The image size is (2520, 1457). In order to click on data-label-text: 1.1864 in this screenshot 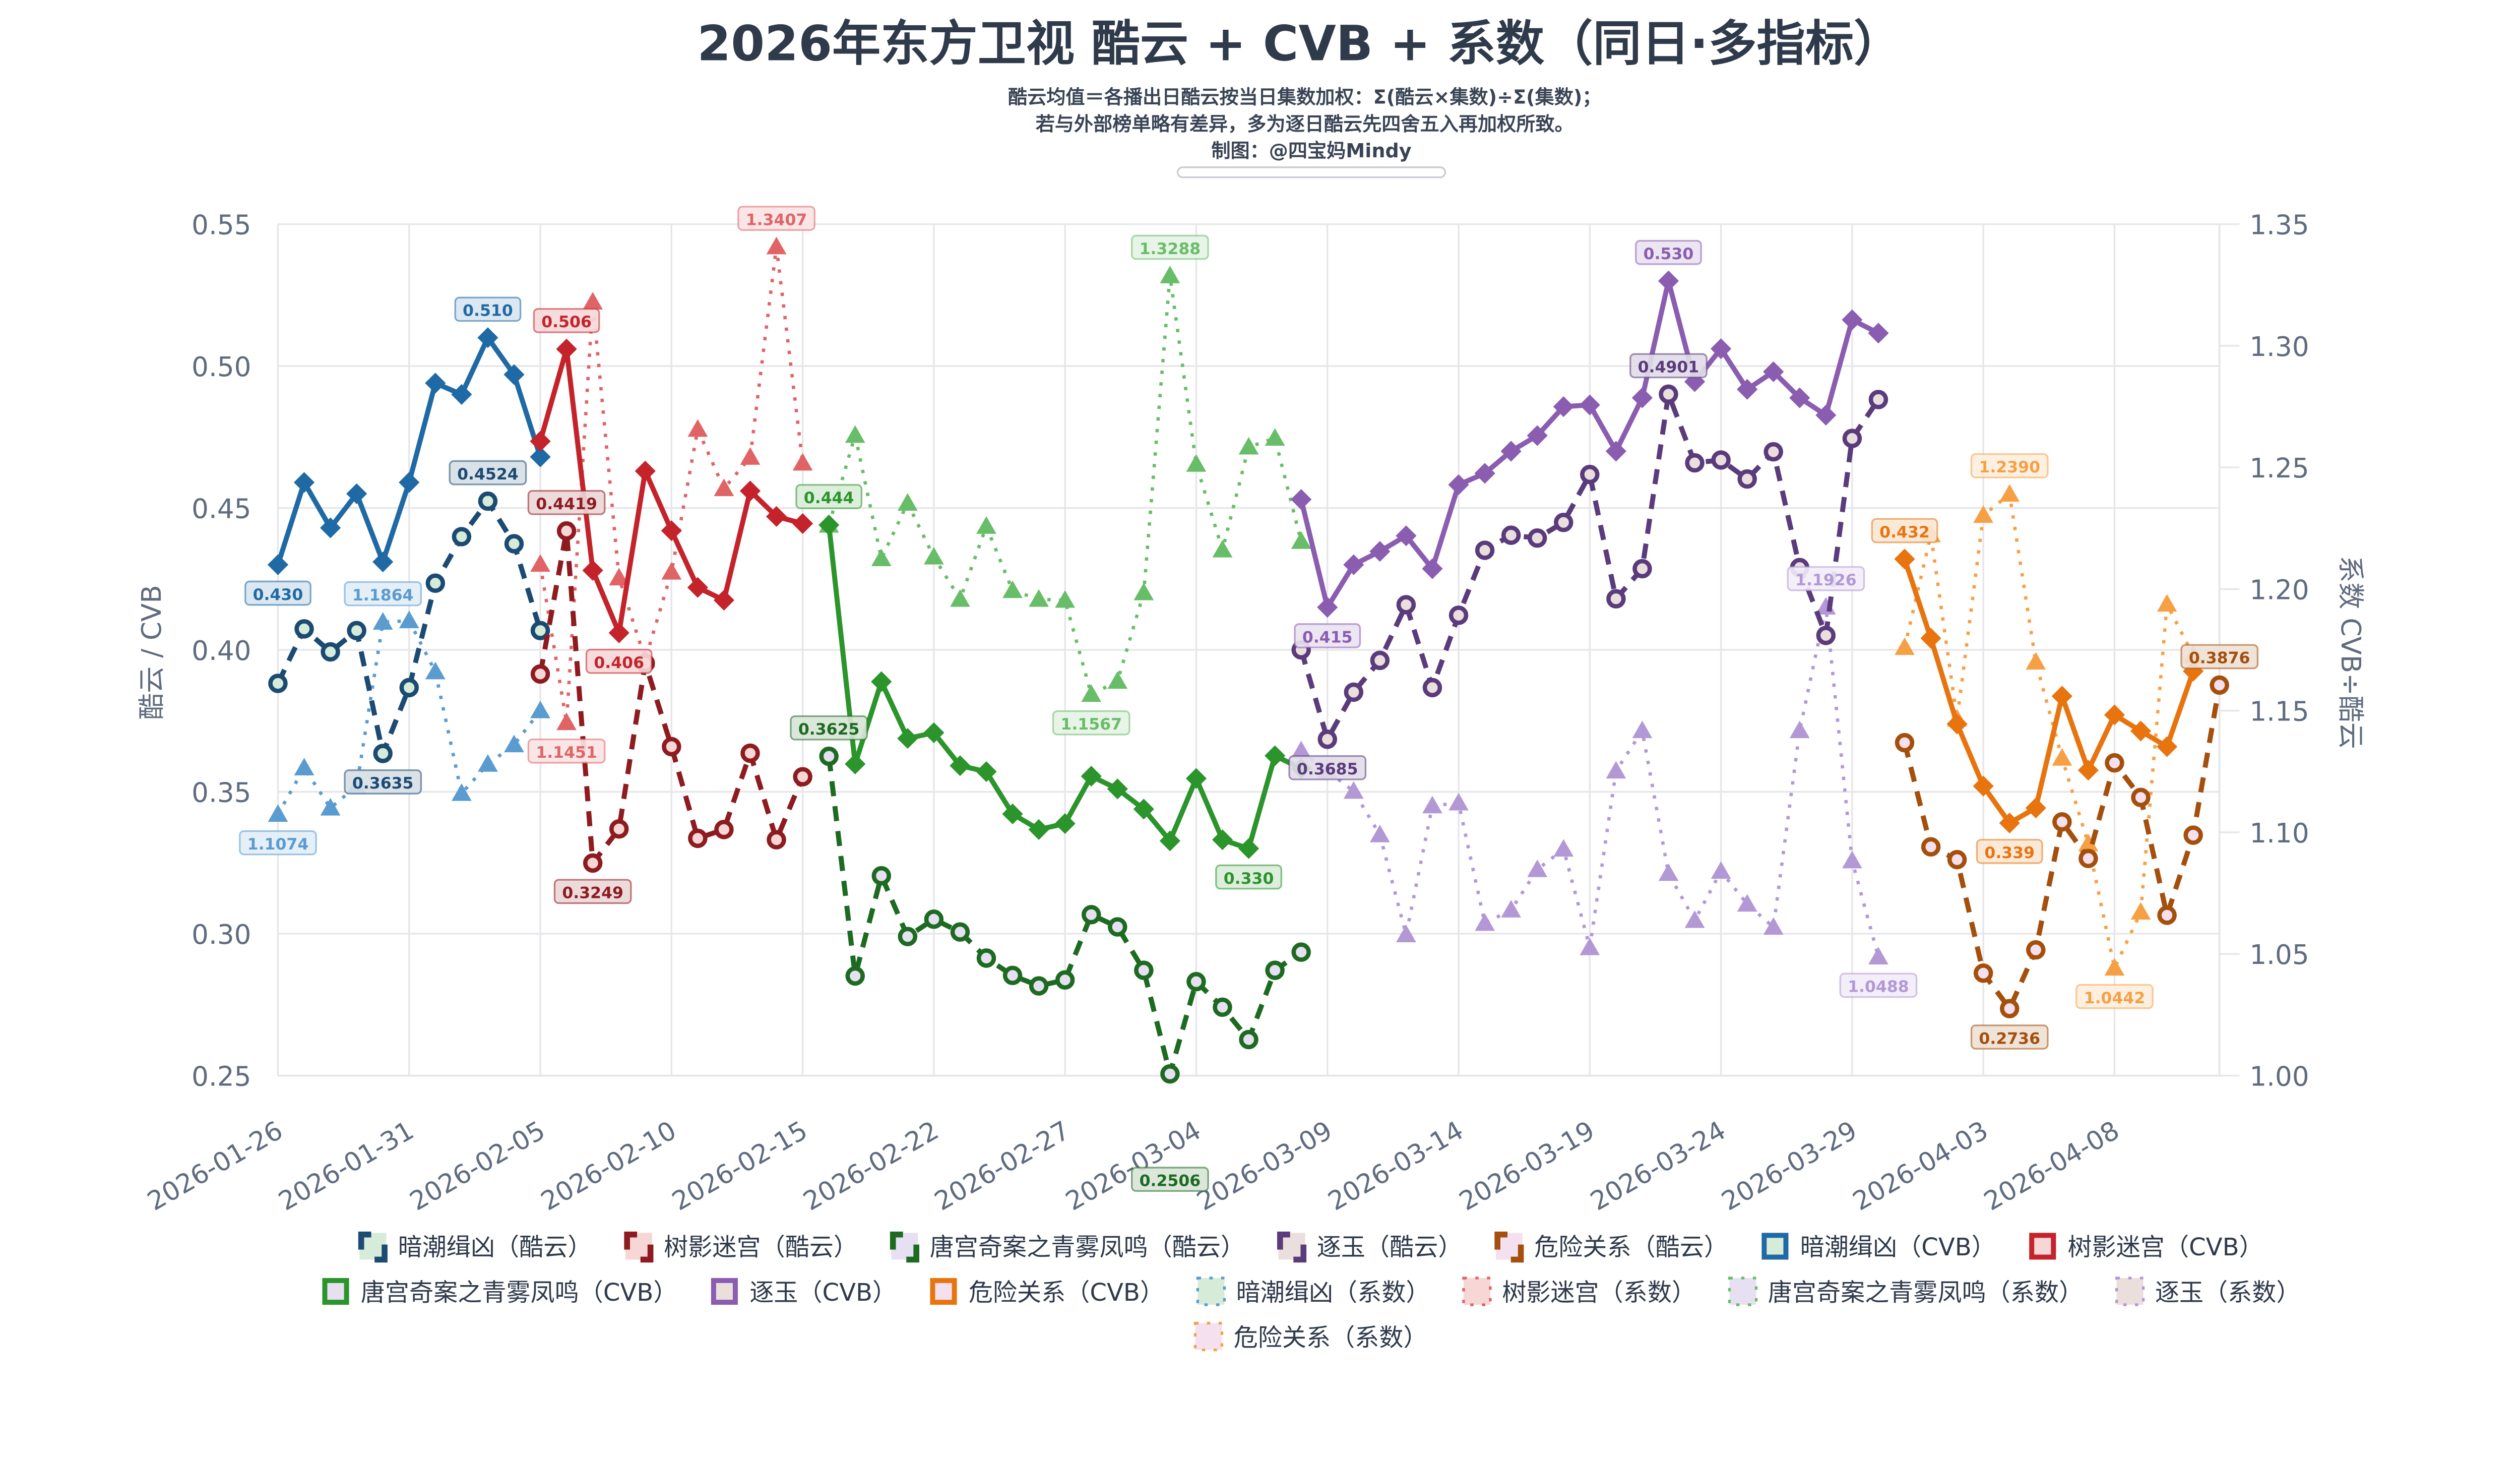, I will do `click(383, 595)`.